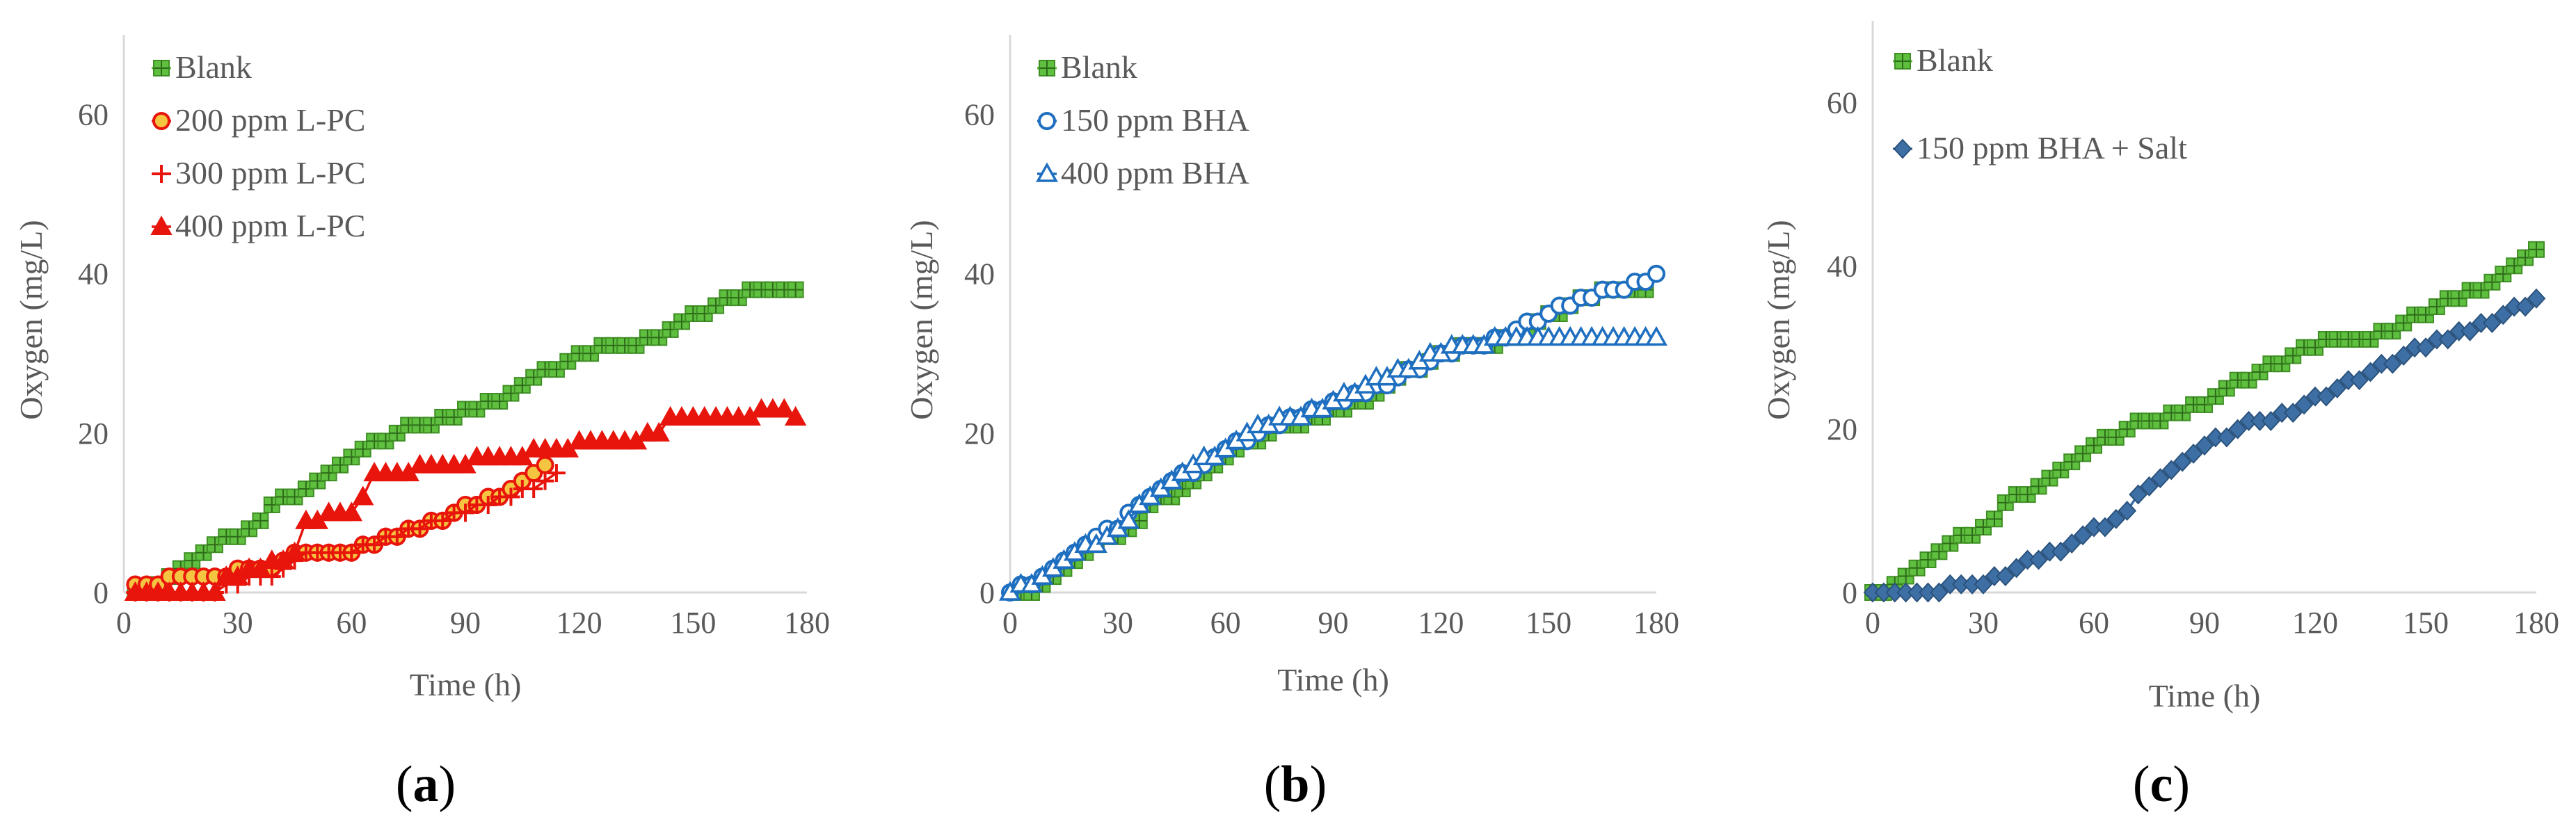 This screenshot has width=2576, height=831. I want to click on legend-item: 400 ppm BHA, so click(1142, 173).